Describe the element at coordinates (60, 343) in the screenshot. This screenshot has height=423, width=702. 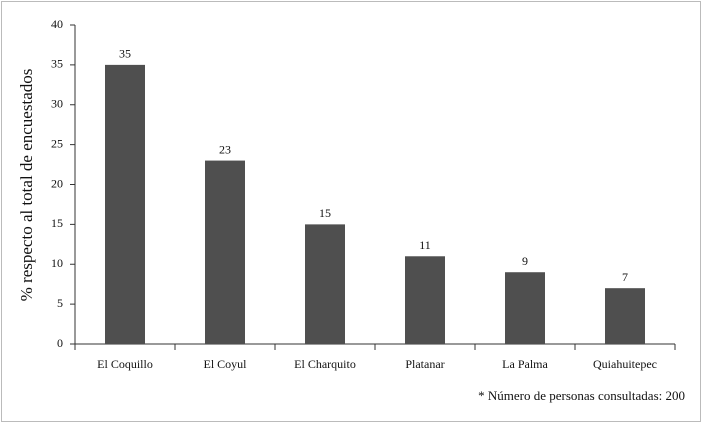
I see `y-tick-label: 0` at that location.